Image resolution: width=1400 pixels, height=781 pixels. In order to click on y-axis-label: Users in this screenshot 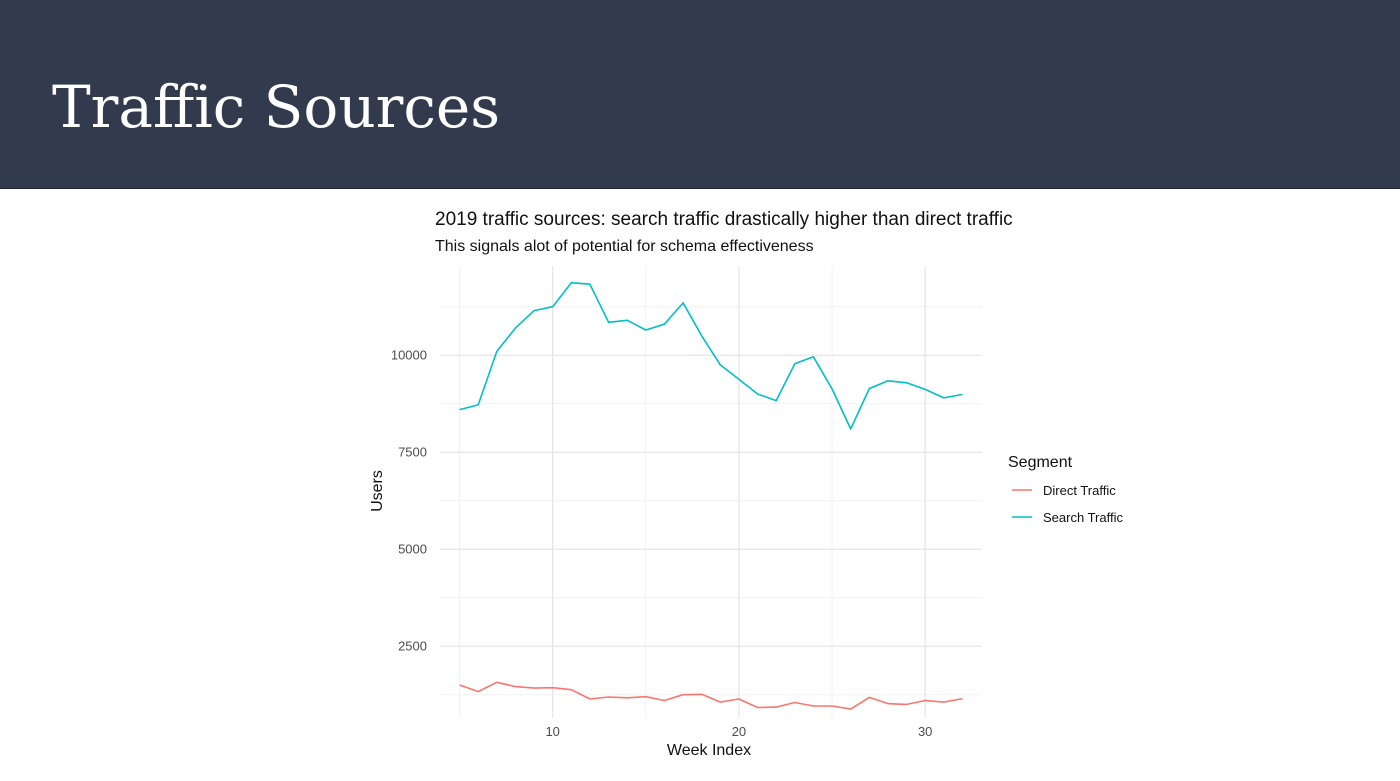, I will do `click(377, 491)`.